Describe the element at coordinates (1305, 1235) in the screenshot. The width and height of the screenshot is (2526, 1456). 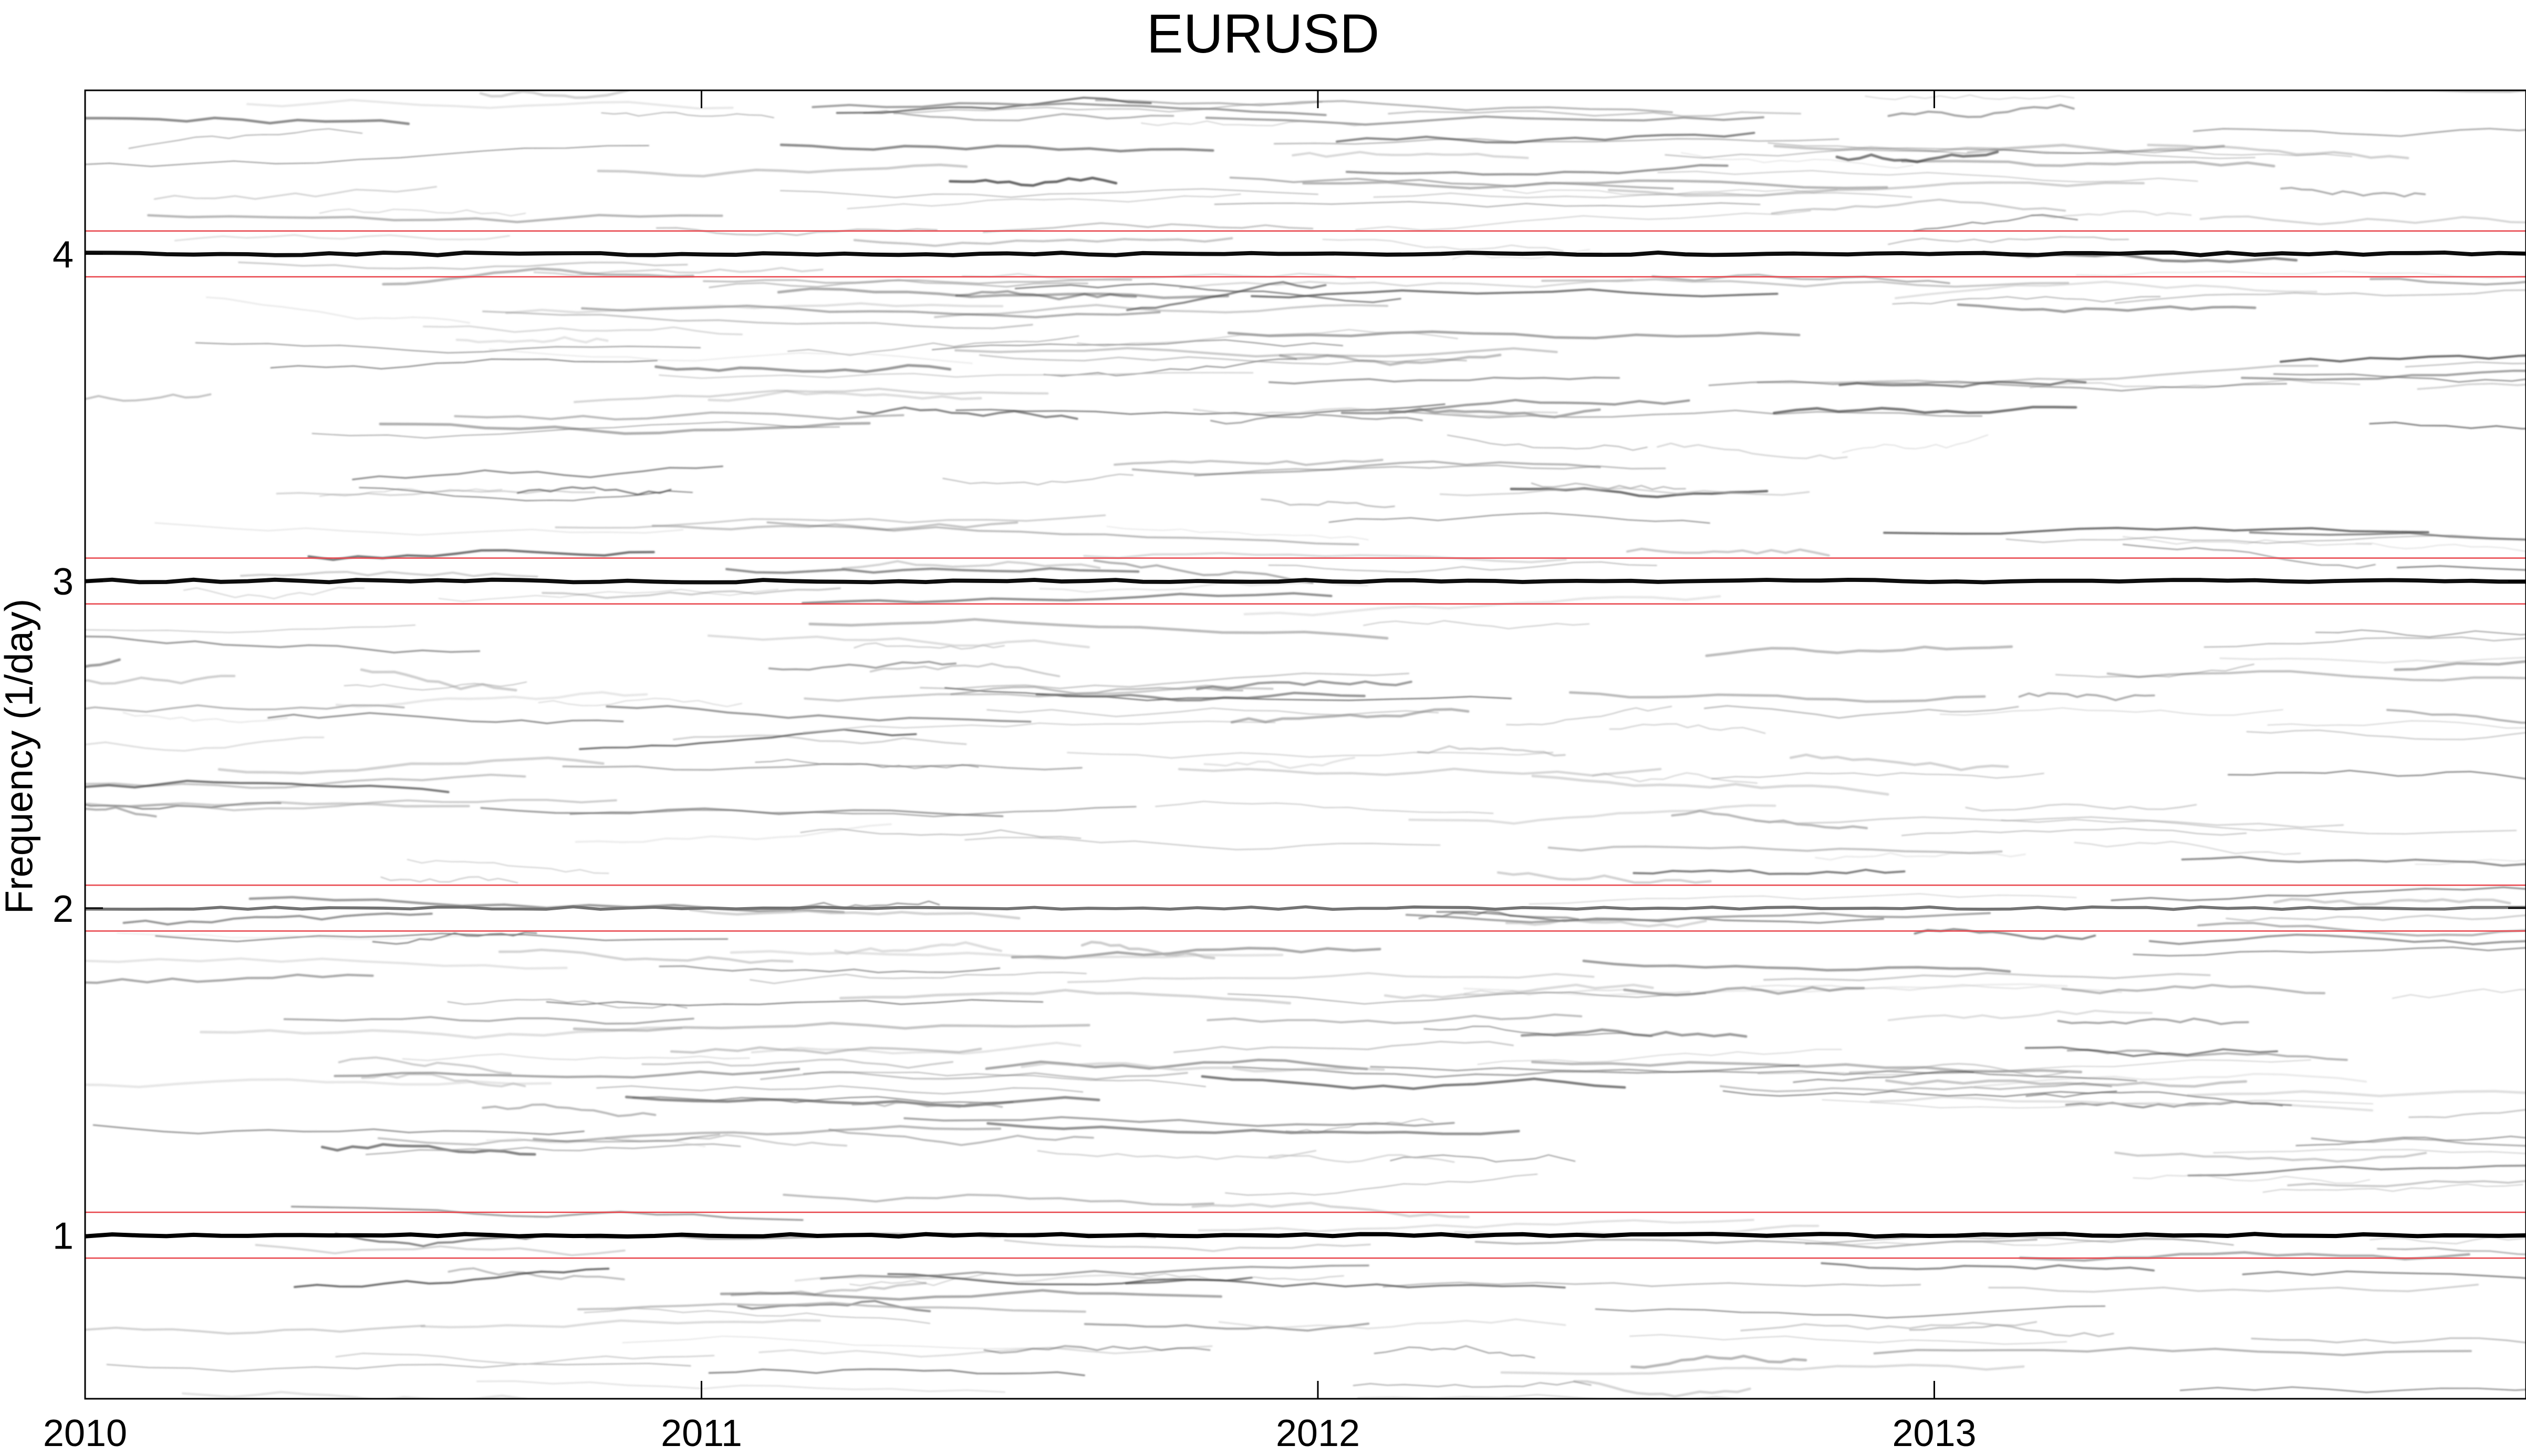
I see `peak-band-line` at that location.